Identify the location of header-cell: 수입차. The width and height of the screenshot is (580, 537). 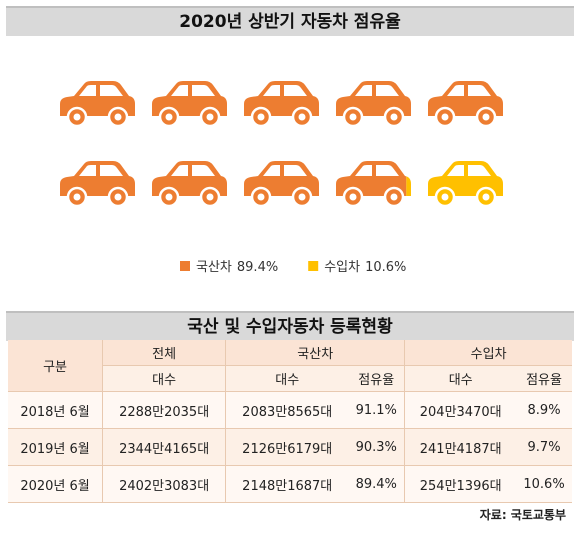
(488, 353).